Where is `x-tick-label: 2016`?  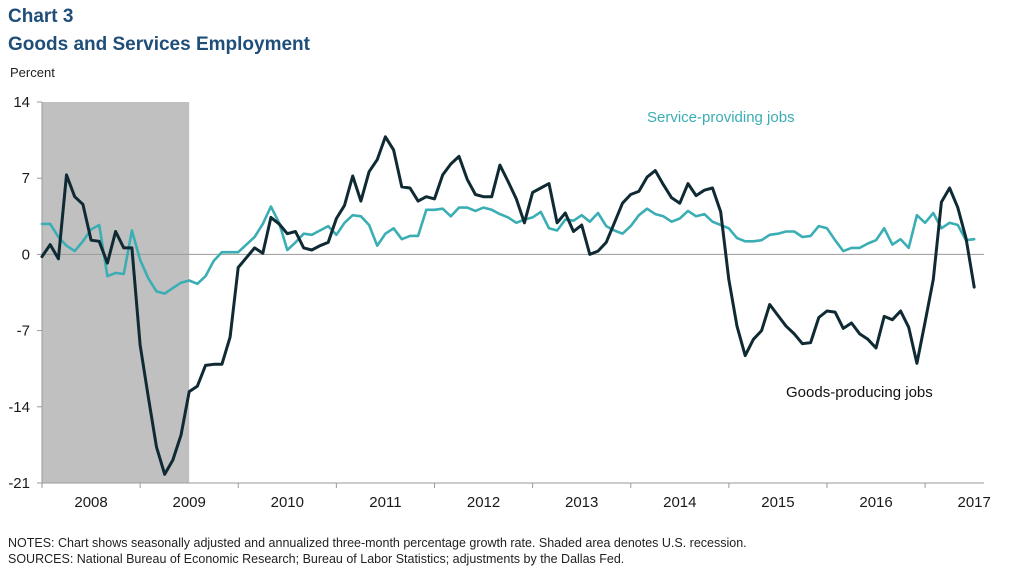 x-tick-label: 2016 is located at coordinates (875, 502).